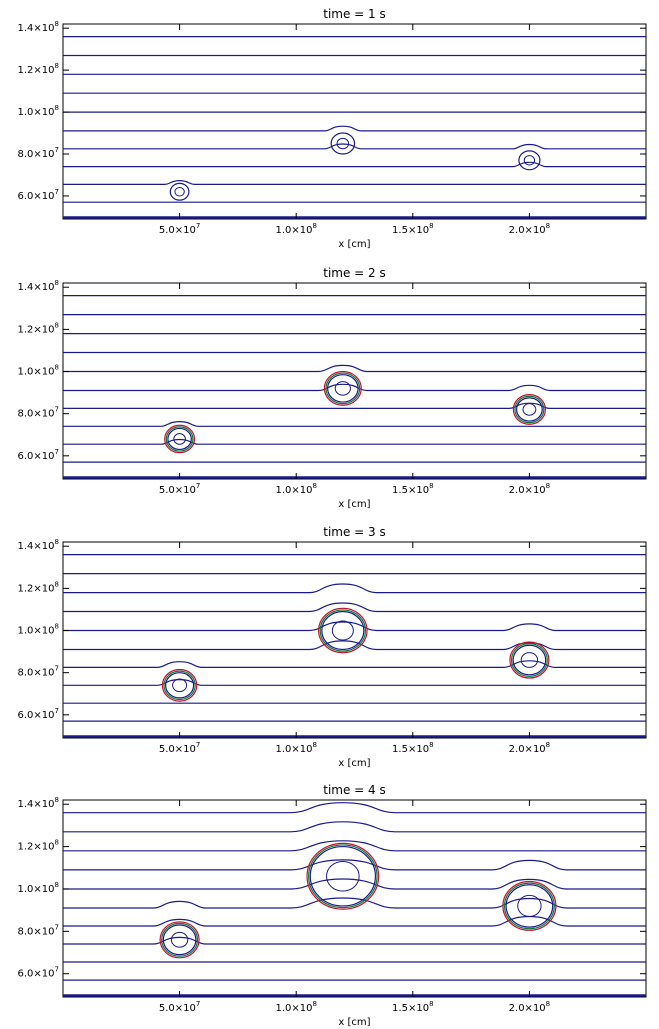  Describe the element at coordinates (354, 532) in the screenshot. I see `chart-title: time = 3 s` at that location.